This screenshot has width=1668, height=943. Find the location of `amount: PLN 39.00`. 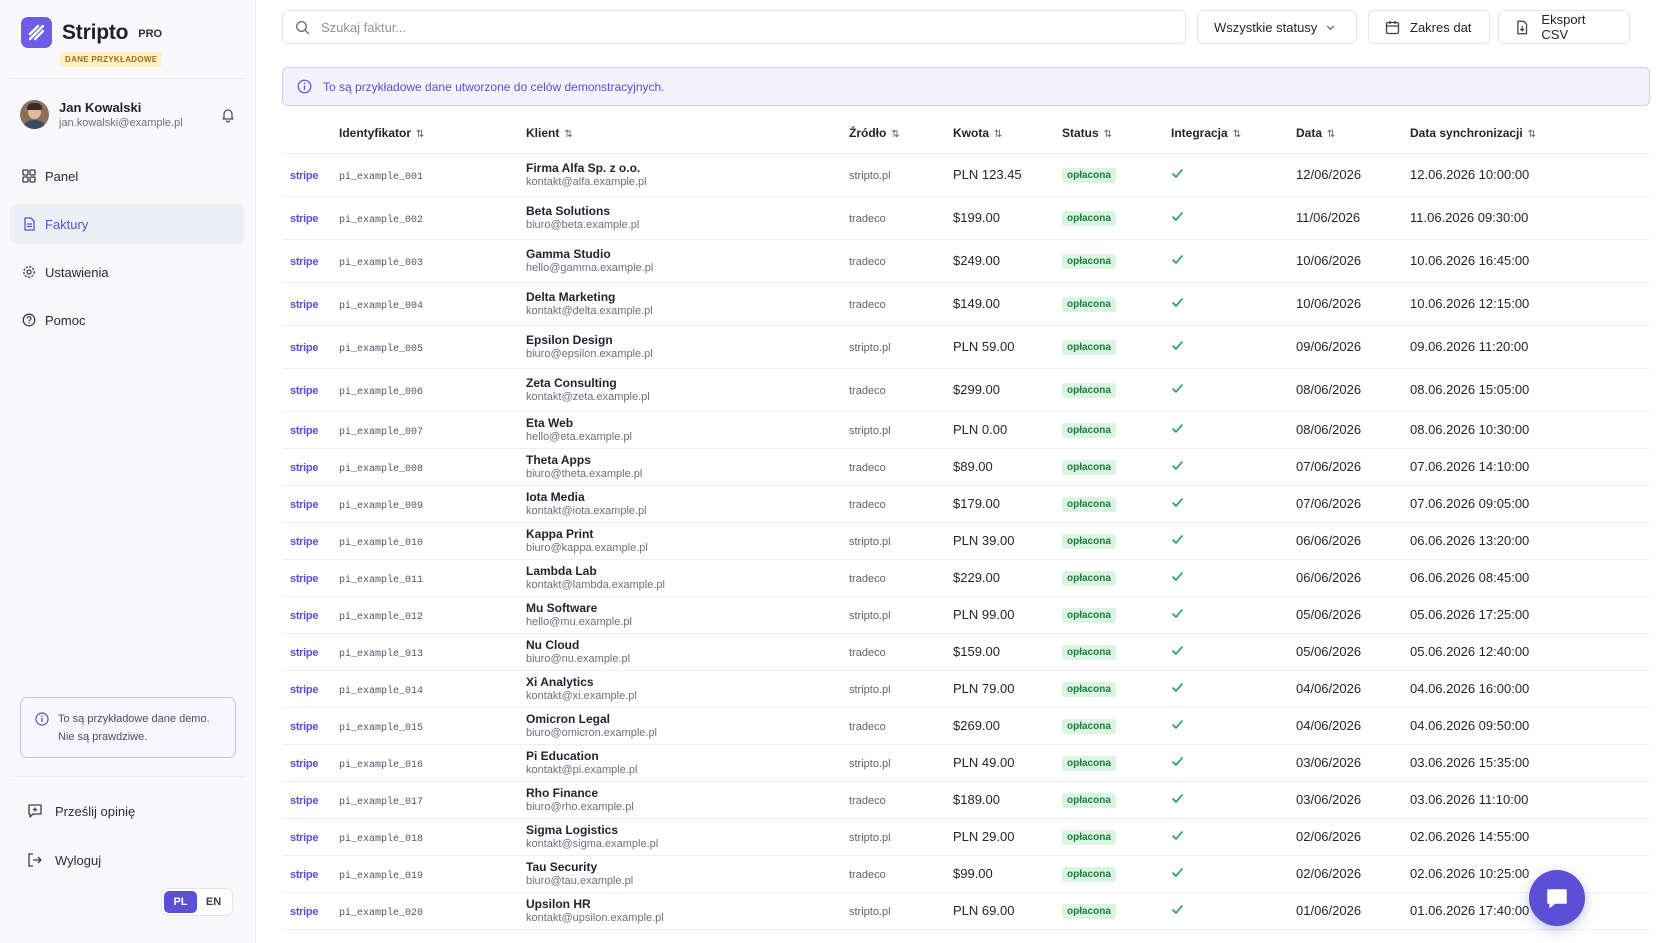

amount: PLN 39.00 is located at coordinates (984, 540).